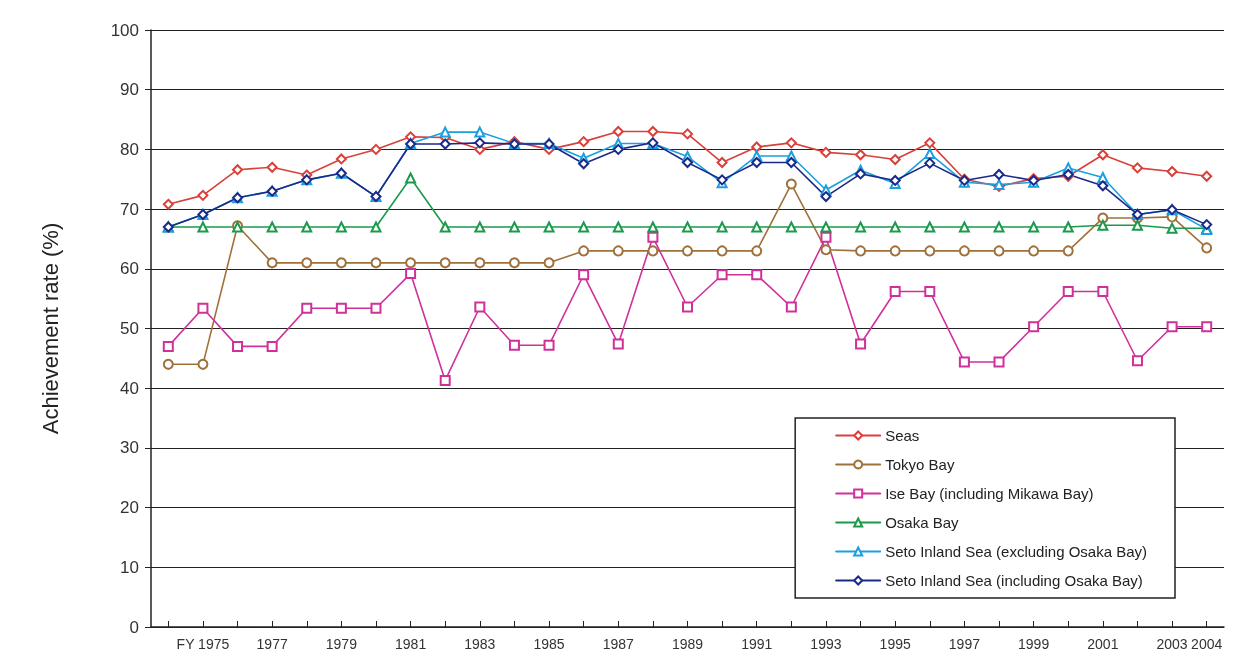 This screenshot has width=1243, height=666. I want to click on x-tick-label: 1993, so click(826, 644).